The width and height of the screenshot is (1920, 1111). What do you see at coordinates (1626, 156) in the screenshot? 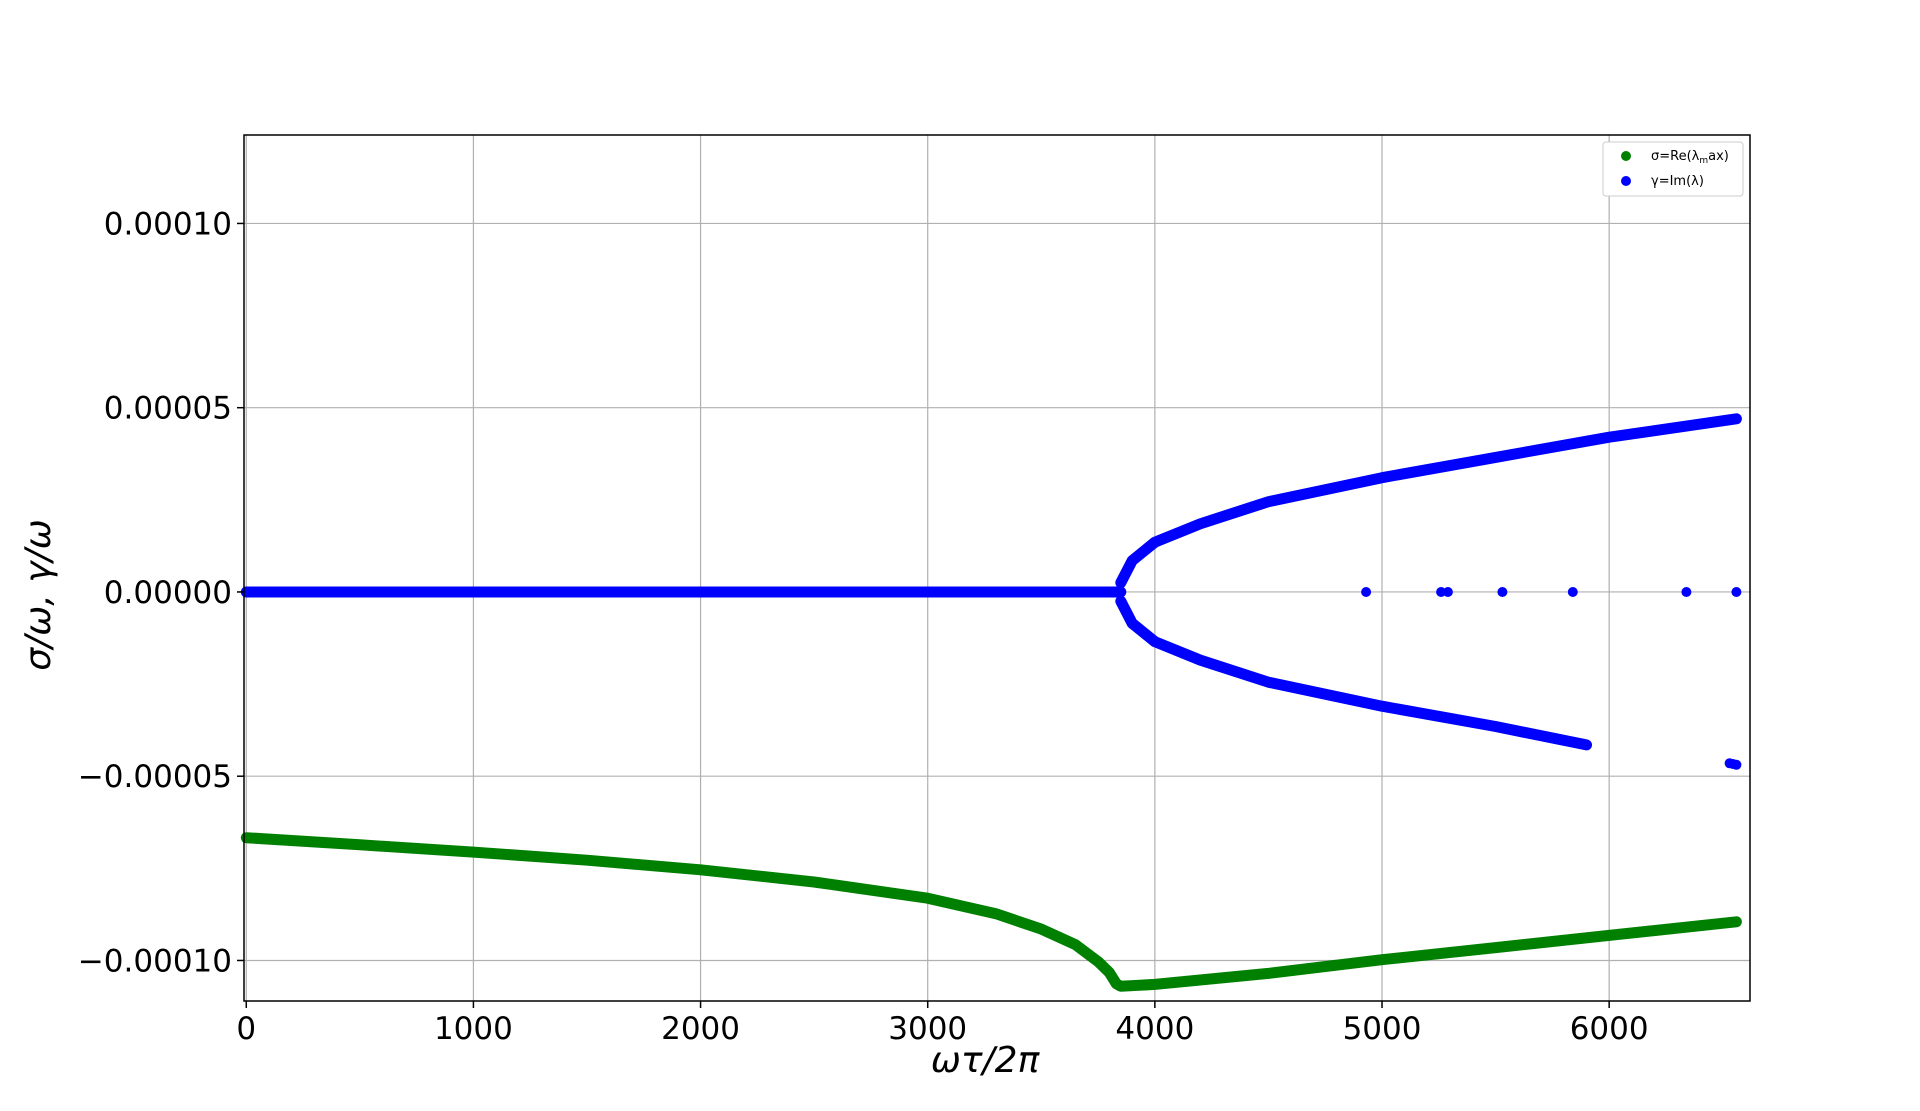
I see `legend-marker-sigma` at bounding box center [1626, 156].